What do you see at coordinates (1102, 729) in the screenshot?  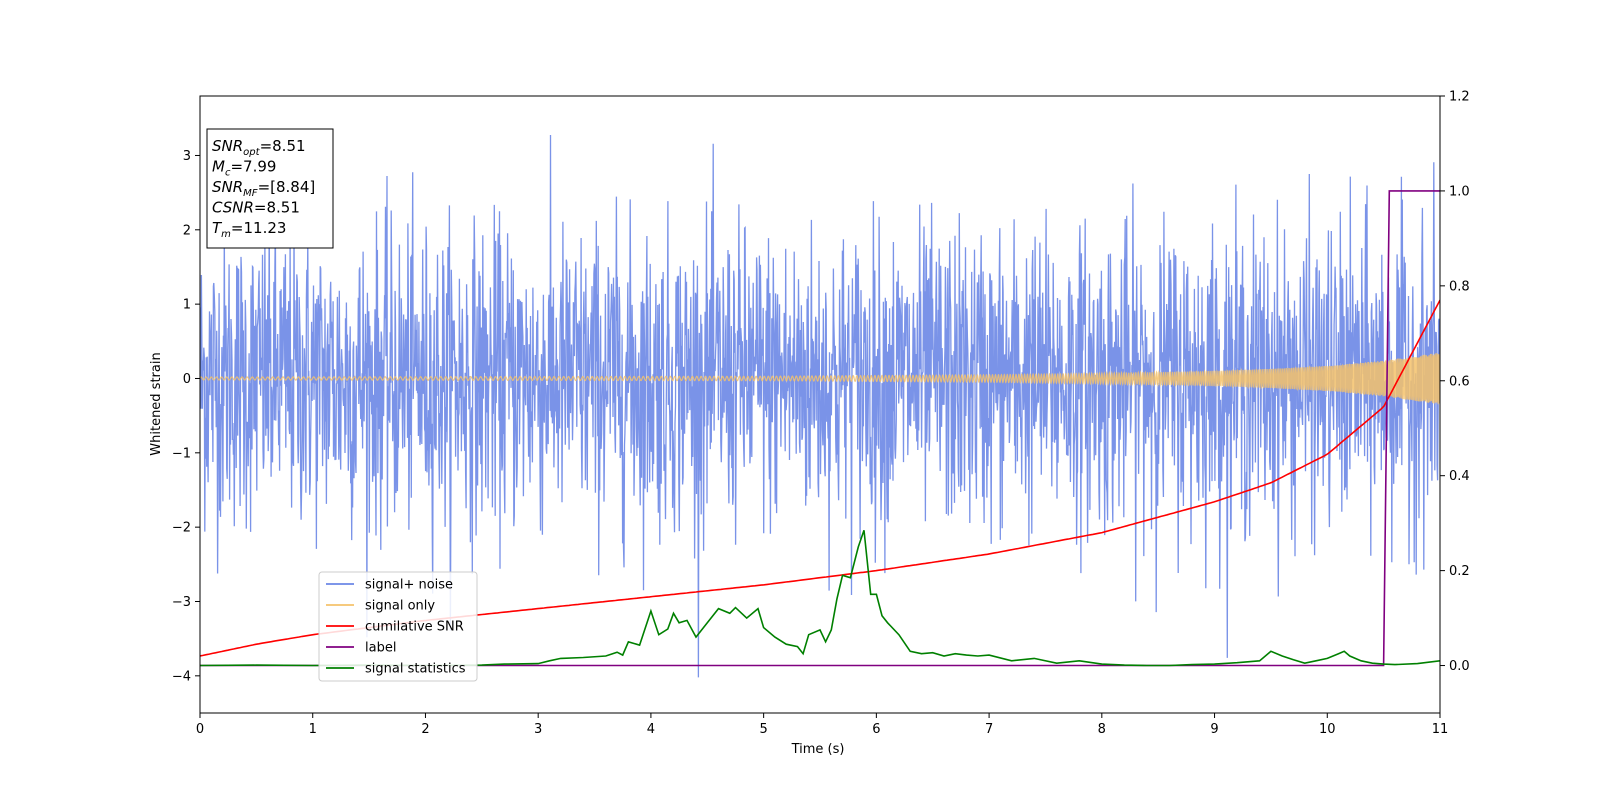 I see `x-tick-label: 8` at bounding box center [1102, 729].